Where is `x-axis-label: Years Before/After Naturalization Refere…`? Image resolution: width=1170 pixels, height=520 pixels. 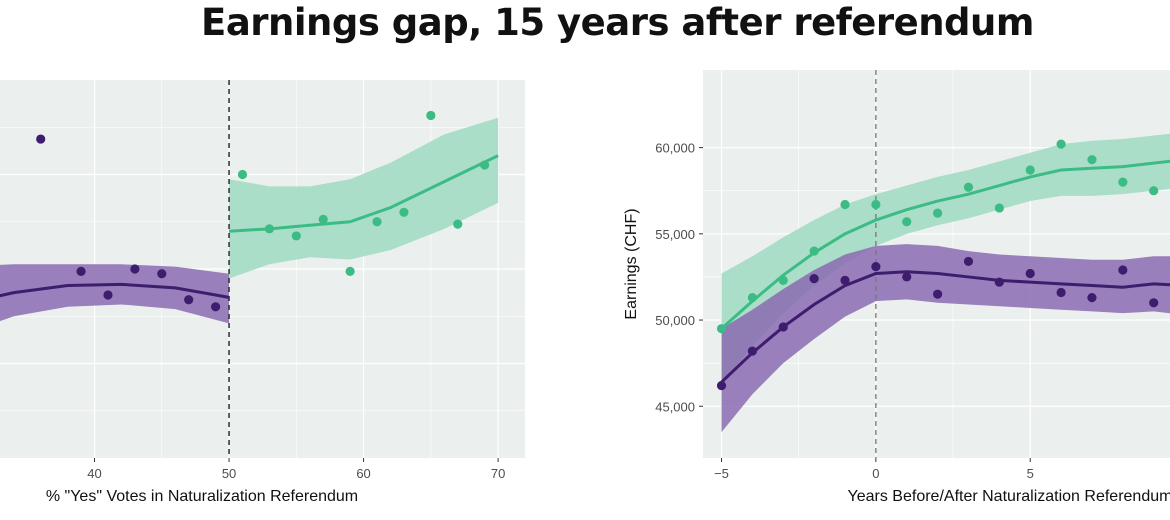 x-axis-label: Years Before/After Naturalization Refere… is located at coordinates (1009, 496).